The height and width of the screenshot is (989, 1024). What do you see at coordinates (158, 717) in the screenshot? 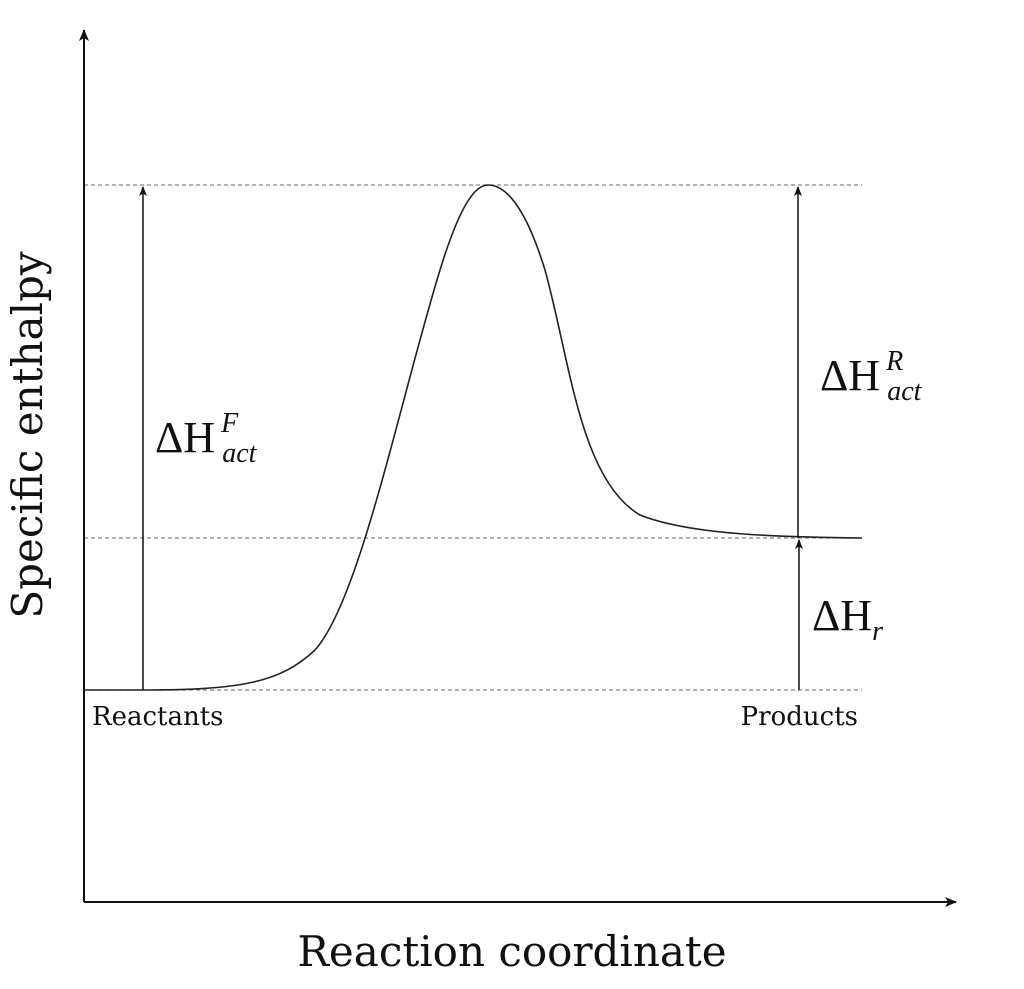
I see `reactants-label: Reactants` at bounding box center [158, 717].